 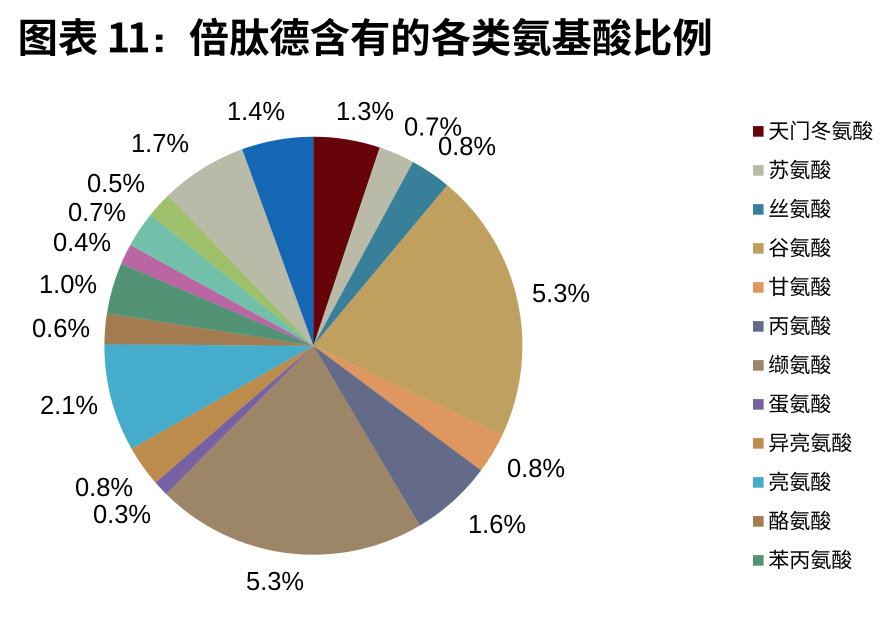 What do you see at coordinates (497, 525) in the screenshot?
I see `svg-text: 1.6%` at bounding box center [497, 525].